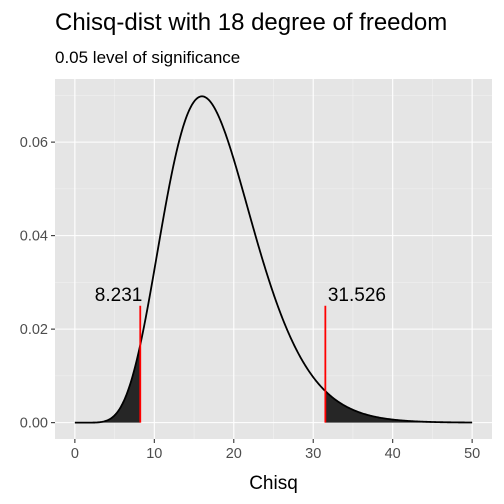  I want to click on x-tick-label: 30, so click(313, 454).